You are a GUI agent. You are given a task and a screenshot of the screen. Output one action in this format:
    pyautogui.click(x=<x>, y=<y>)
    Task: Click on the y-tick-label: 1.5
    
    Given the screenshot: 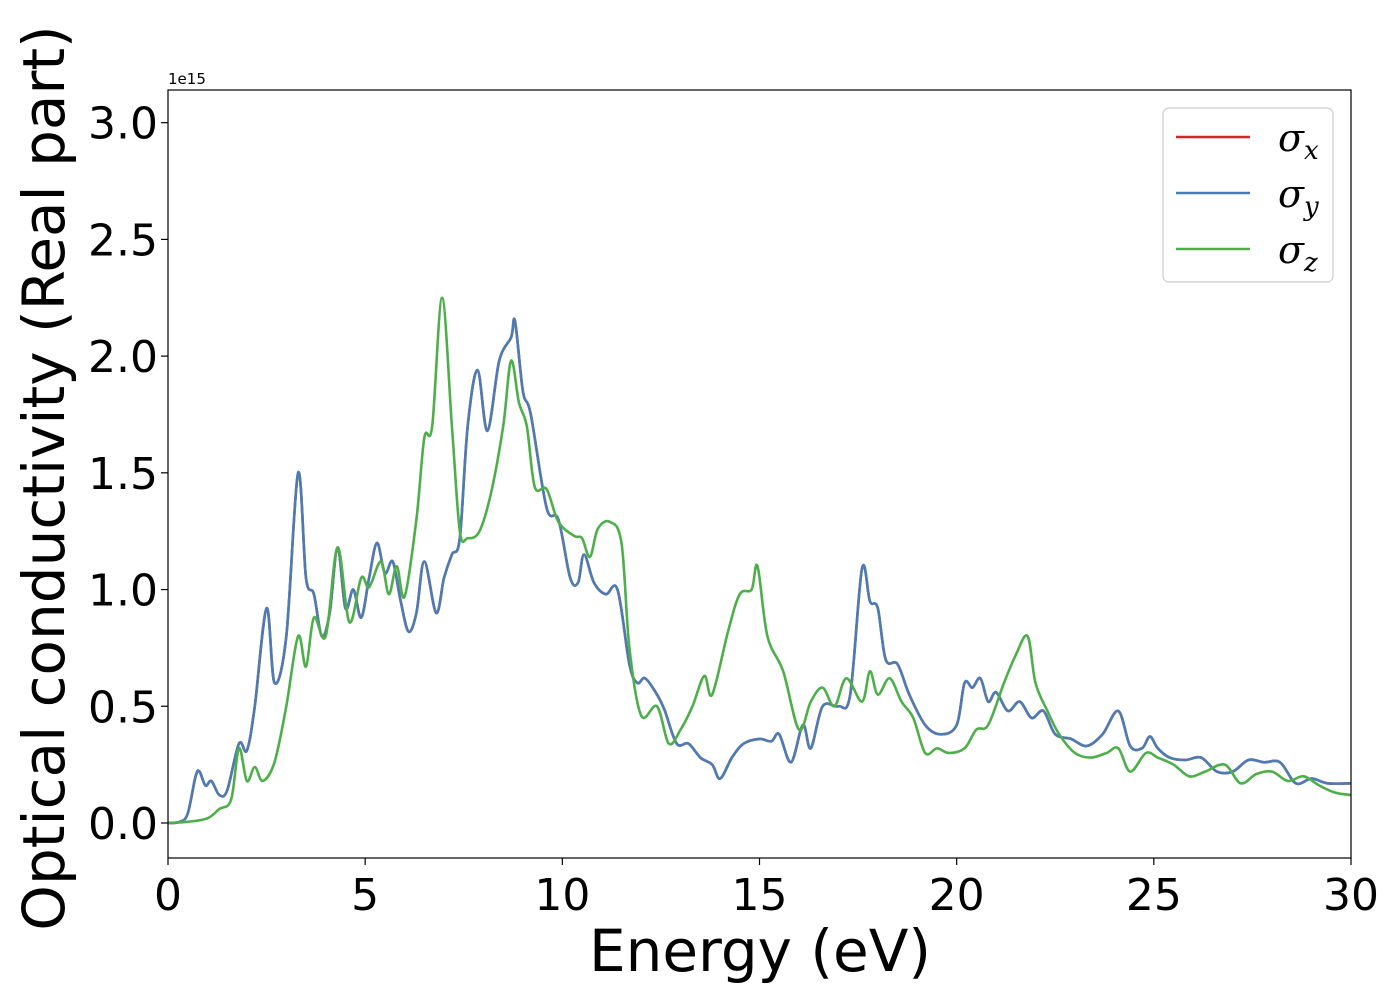 What is the action you would take?
    pyautogui.click(x=123, y=474)
    